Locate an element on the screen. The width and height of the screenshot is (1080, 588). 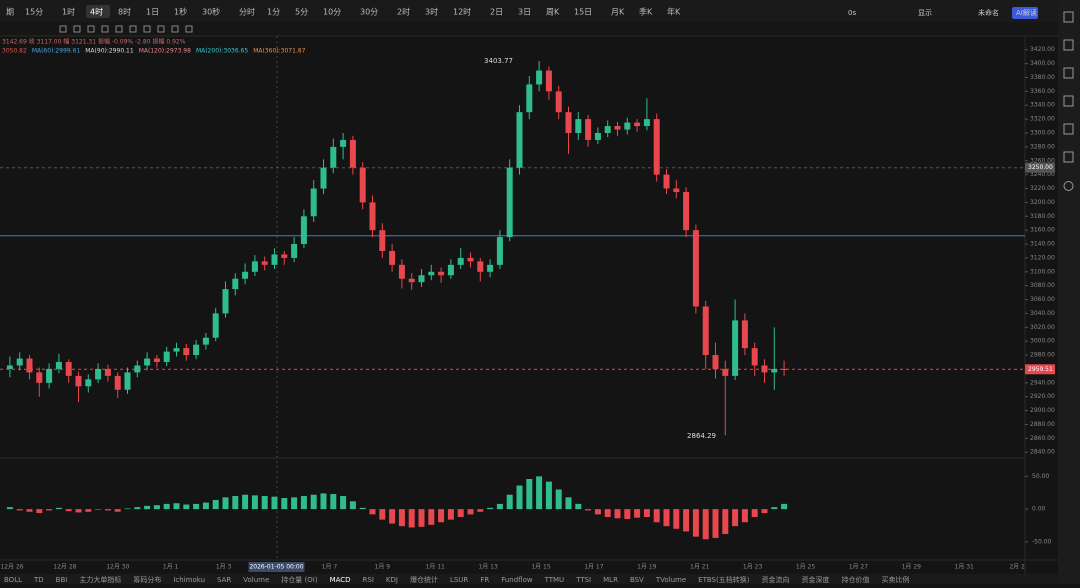
y-tick-label: 3420.00 is located at coordinates (1042, 49).